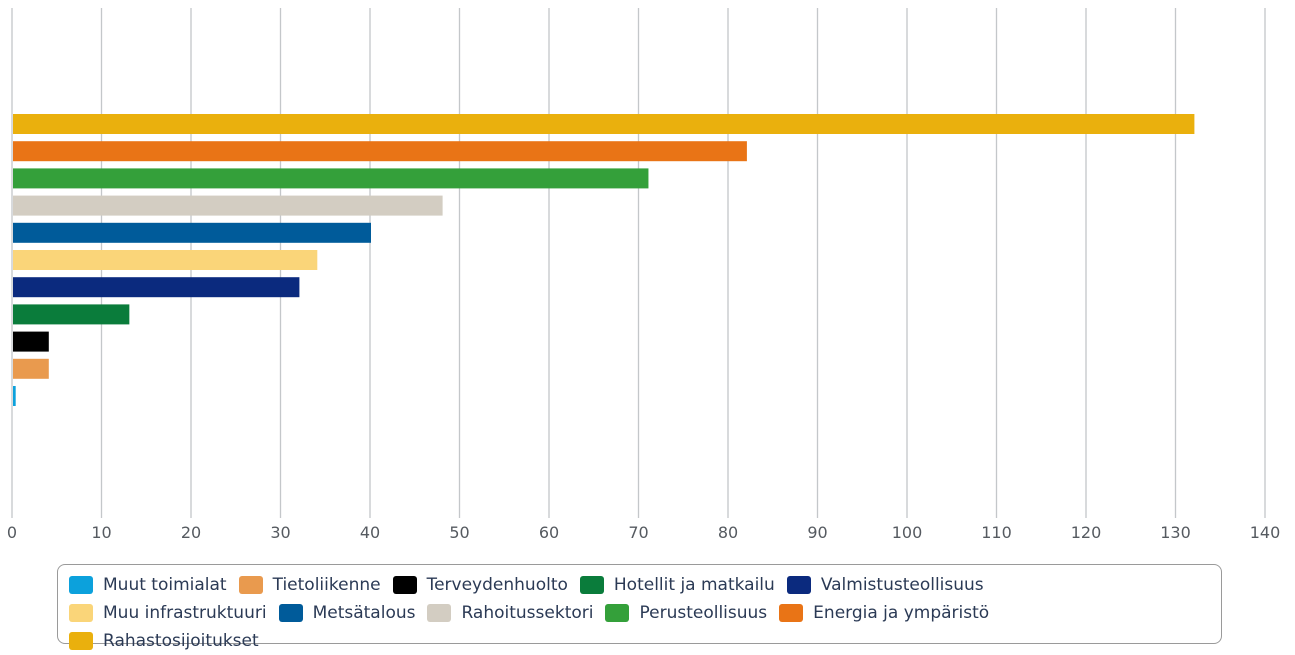 Image resolution: width=1295 pixels, height=655 pixels. Describe the element at coordinates (703, 613) in the screenshot. I see `legend-label: Perusteollisuus` at that location.